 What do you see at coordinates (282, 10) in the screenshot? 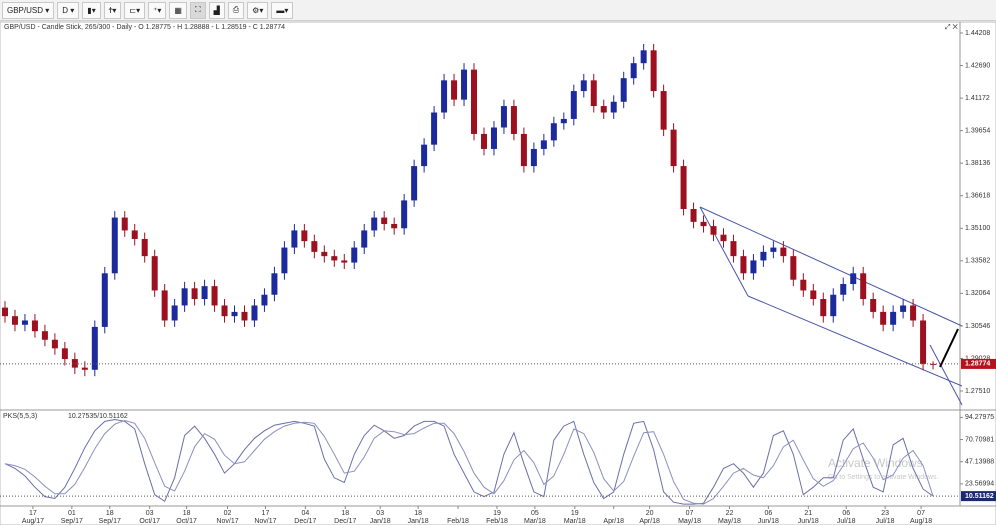
I see `flag-button: ▬▾` at bounding box center [282, 10].